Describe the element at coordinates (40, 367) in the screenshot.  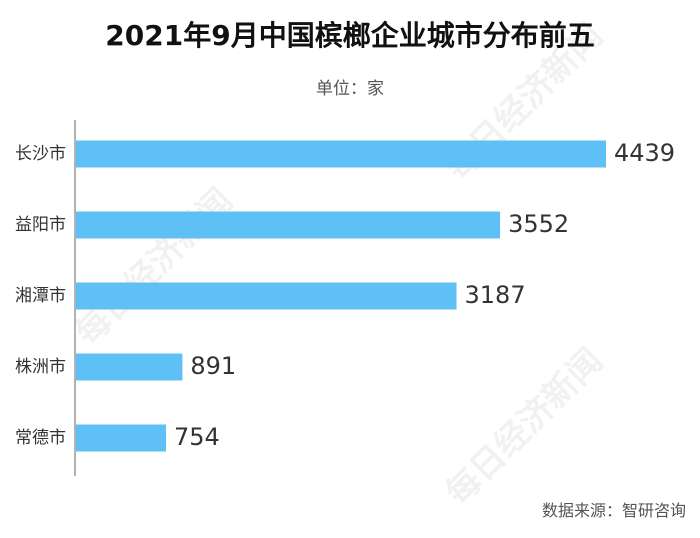
I see `category-label: 株洲市` at that location.